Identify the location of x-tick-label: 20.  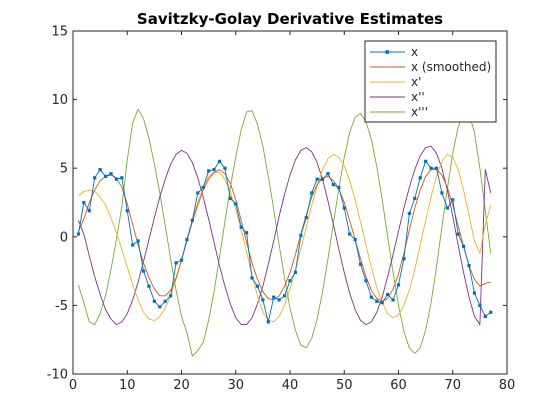
(181, 385).